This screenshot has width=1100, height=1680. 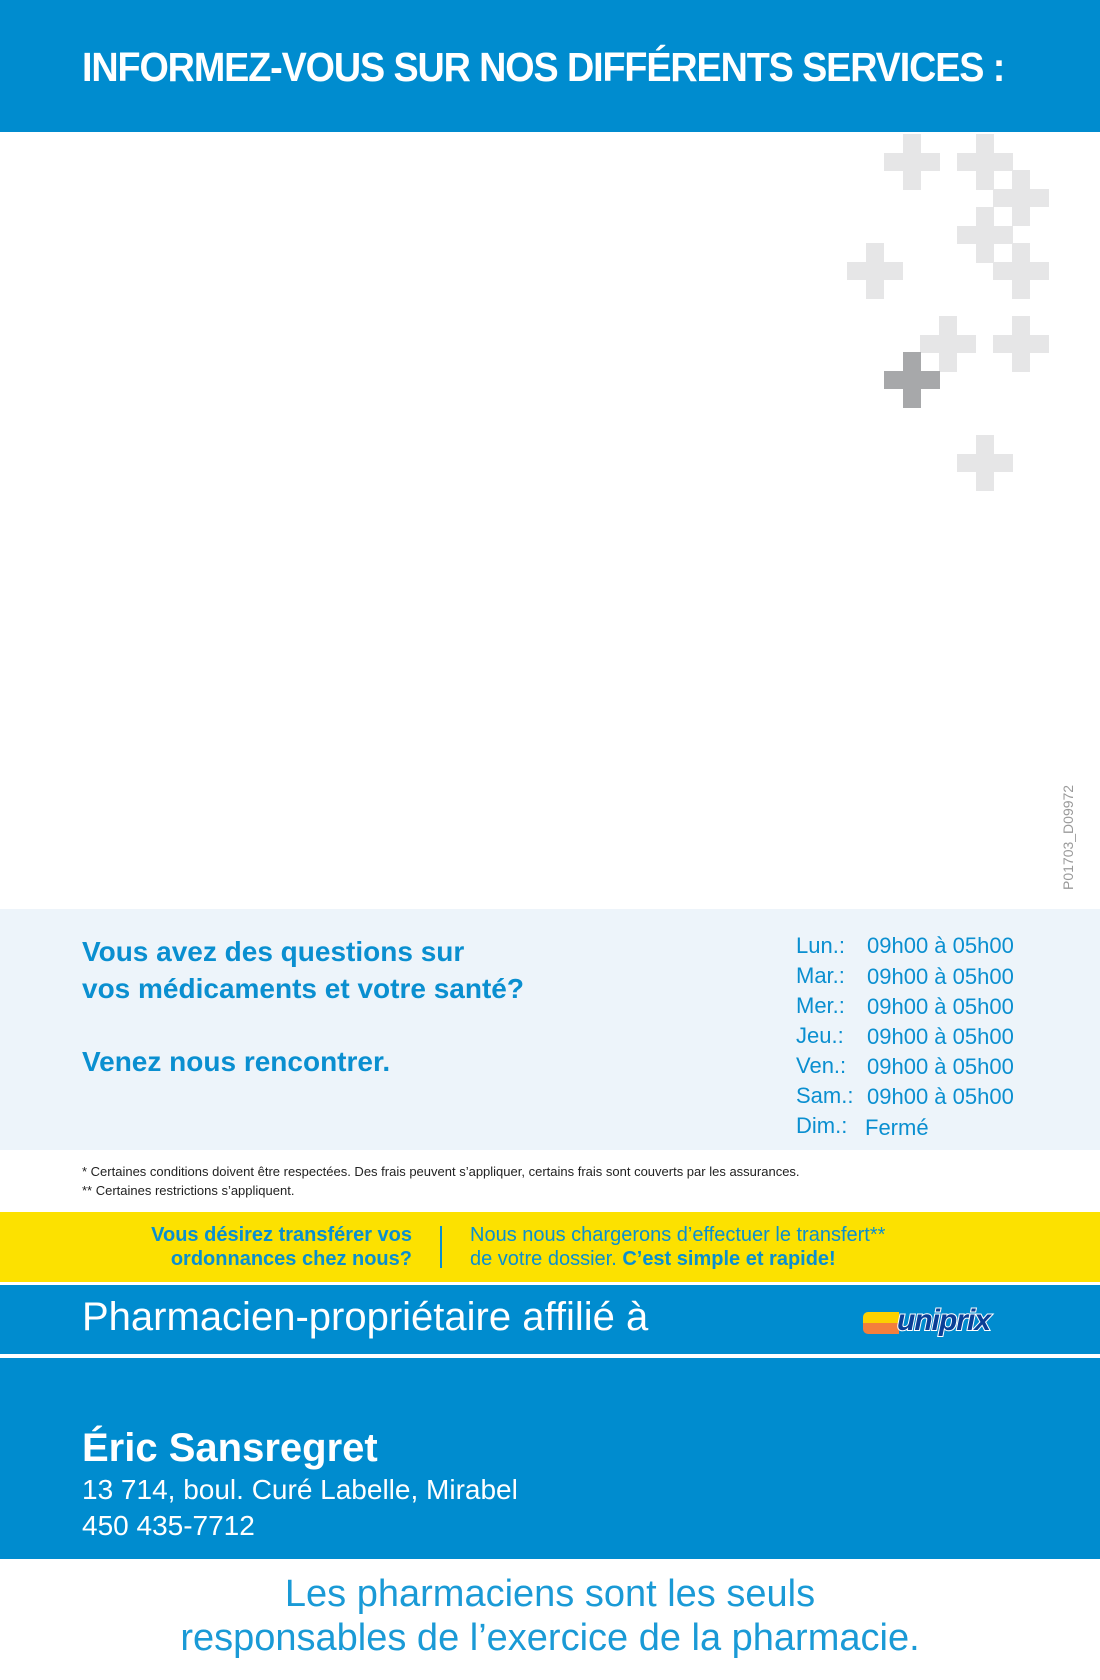 I want to click on hours-day: Dim.:, so click(x=822, y=1125).